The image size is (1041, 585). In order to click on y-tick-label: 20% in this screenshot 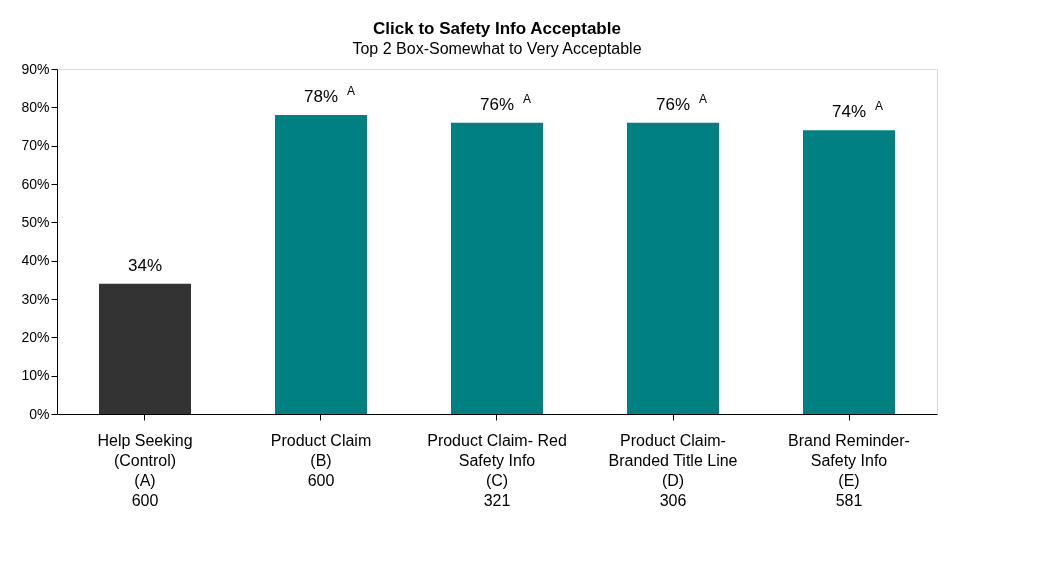, I will do `click(35, 336)`.